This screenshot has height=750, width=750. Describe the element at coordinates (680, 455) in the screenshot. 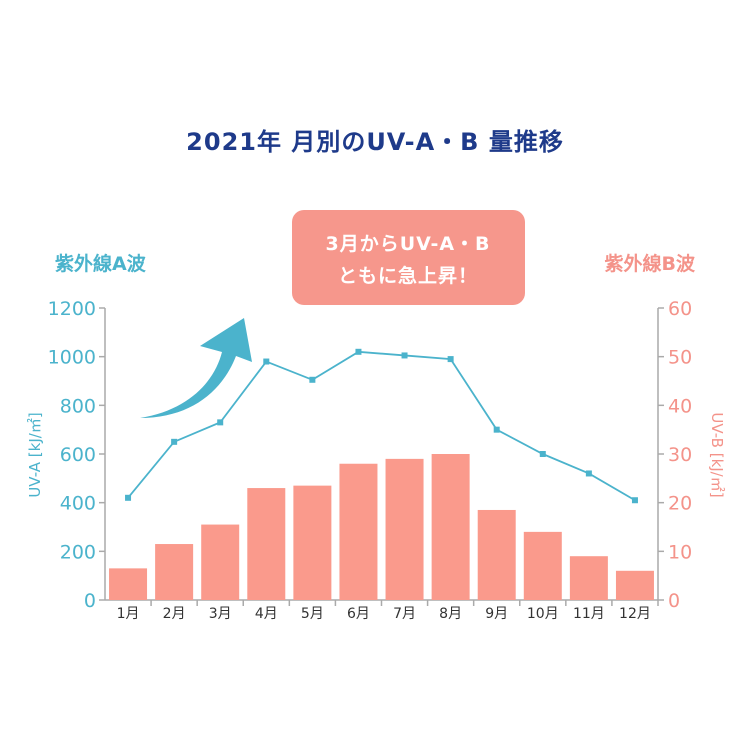

I see `y-right-tick-label: 30` at that location.